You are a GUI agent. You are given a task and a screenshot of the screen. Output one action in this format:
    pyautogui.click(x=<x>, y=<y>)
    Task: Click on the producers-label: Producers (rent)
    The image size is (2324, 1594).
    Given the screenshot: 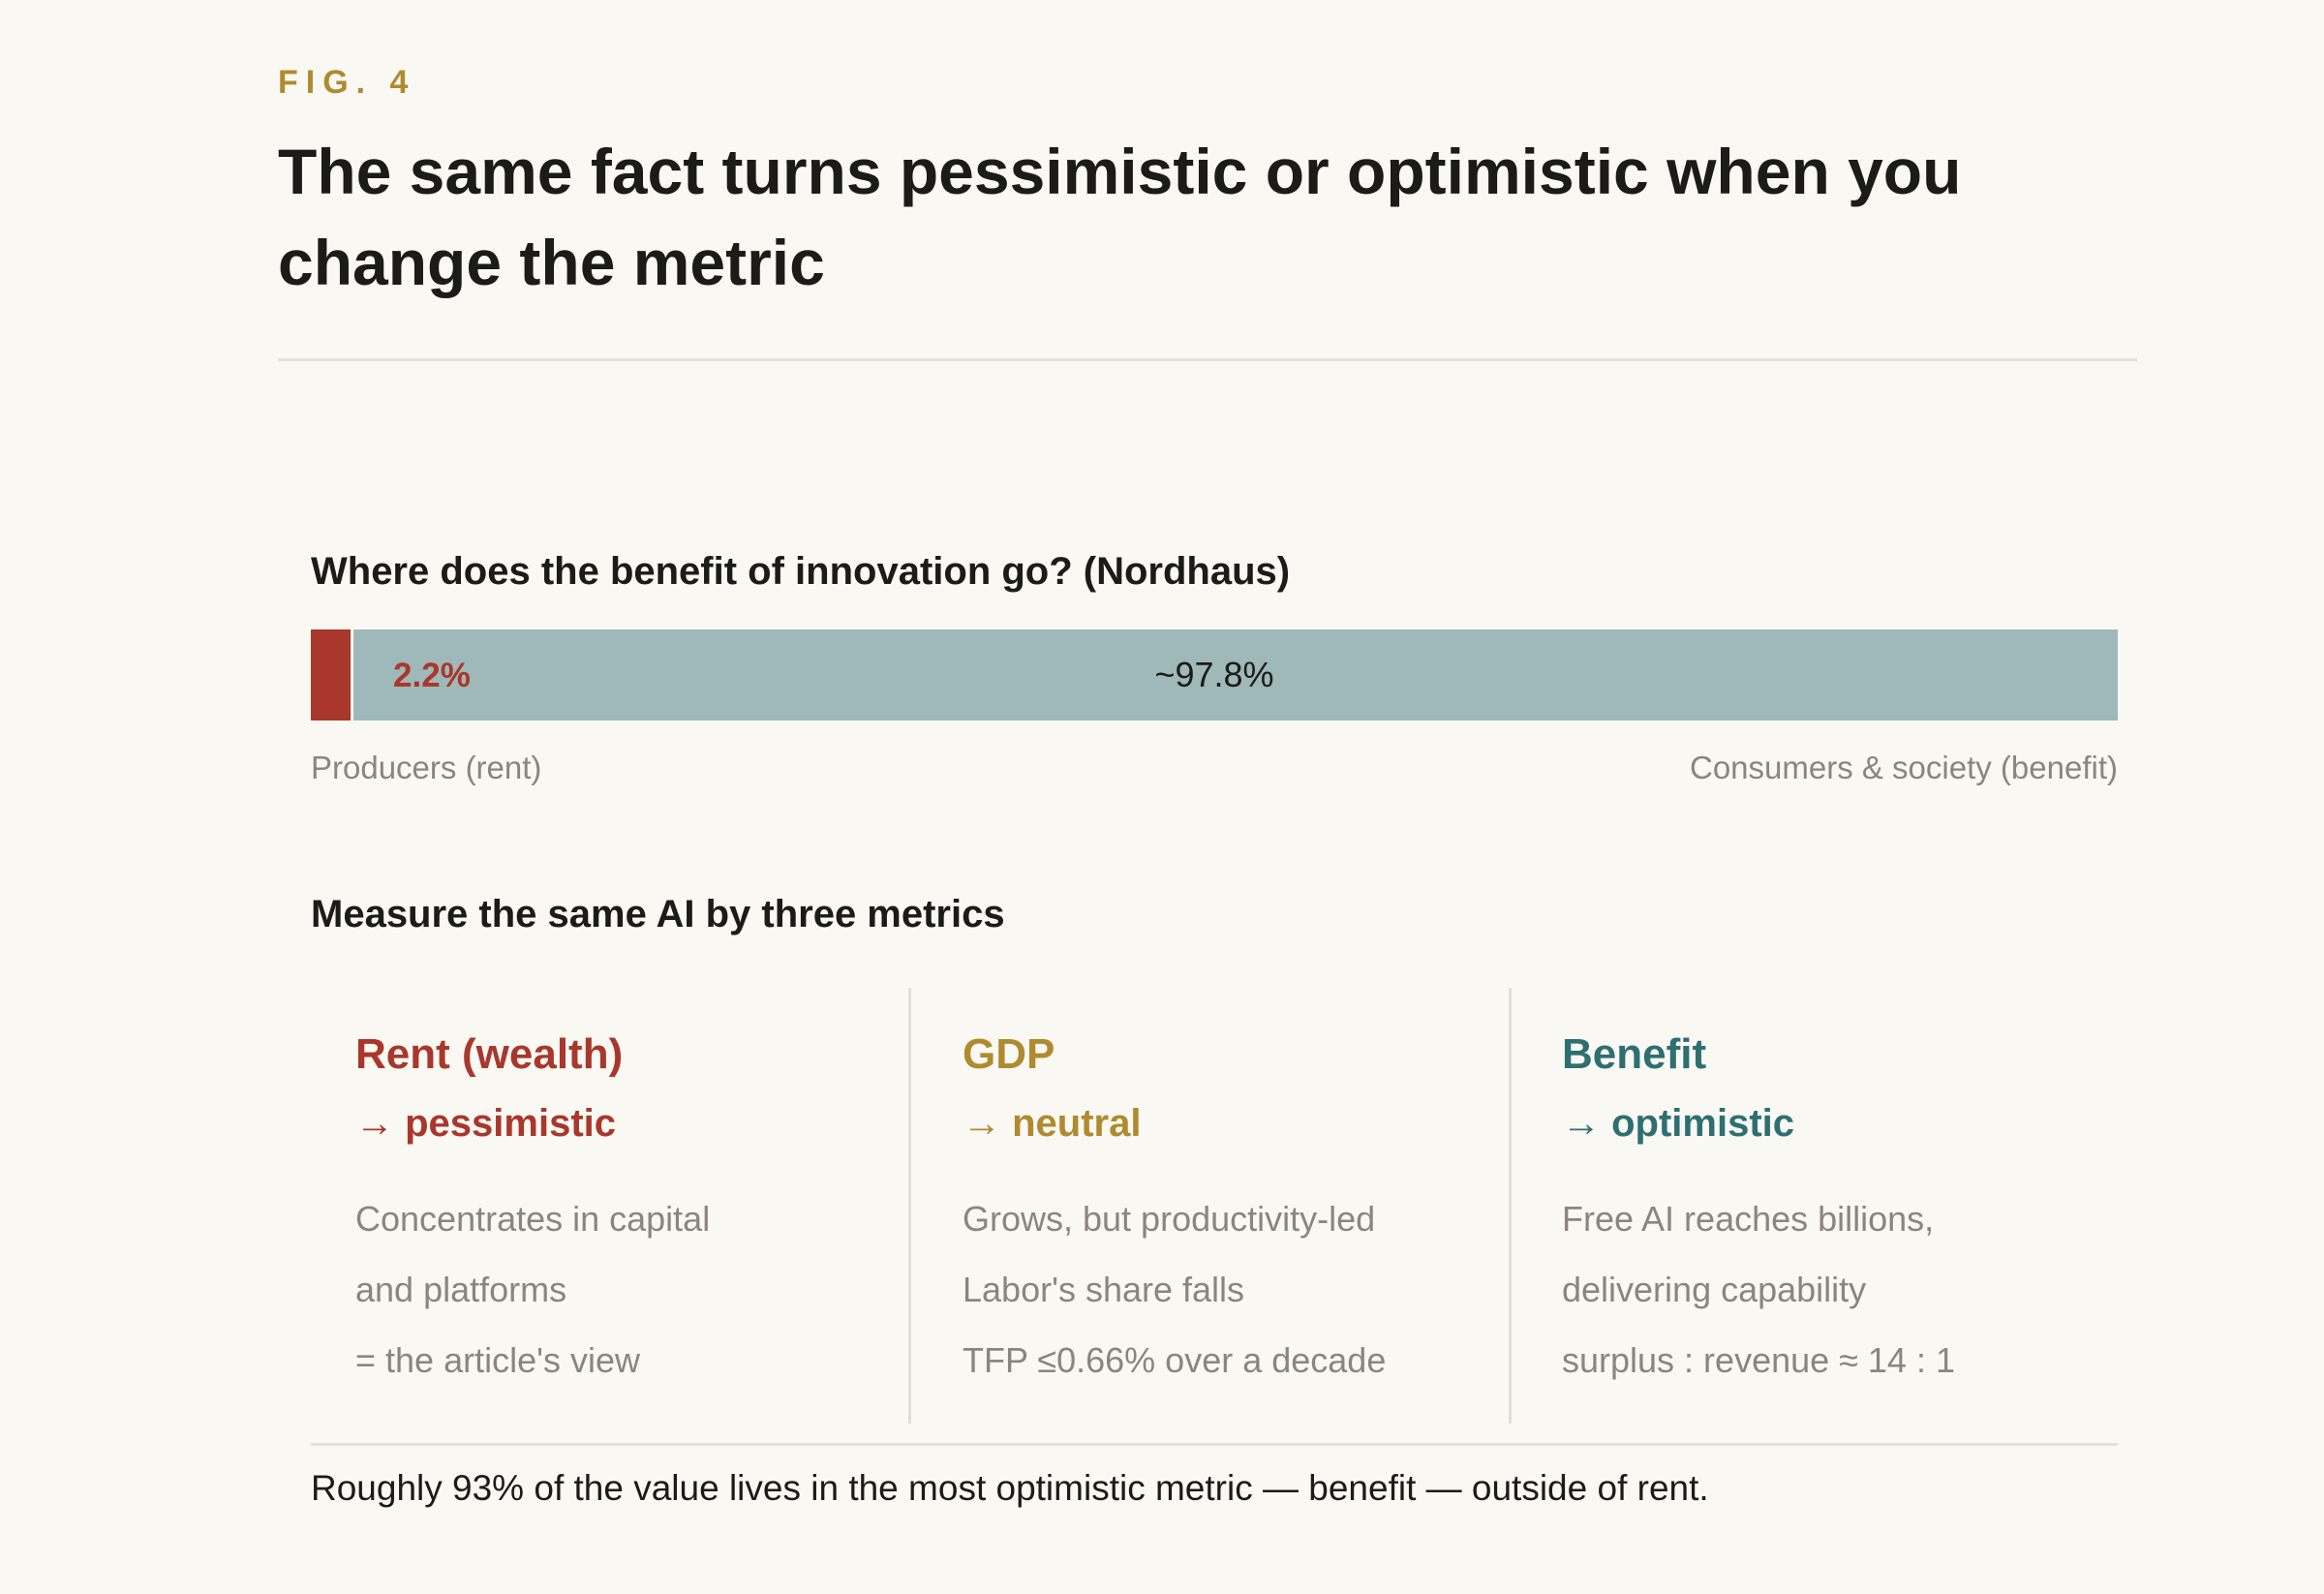 What is the action you would take?
    pyautogui.click(x=427, y=767)
    